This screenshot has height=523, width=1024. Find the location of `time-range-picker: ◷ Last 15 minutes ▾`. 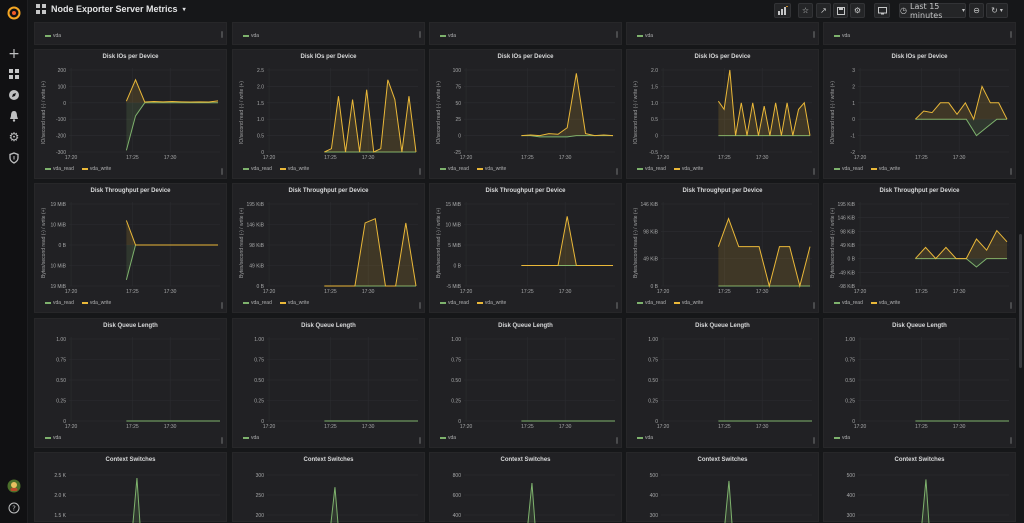

time-range-picker: ◷ Last 15 minutes ▾ is located at coordinates (932, 11).